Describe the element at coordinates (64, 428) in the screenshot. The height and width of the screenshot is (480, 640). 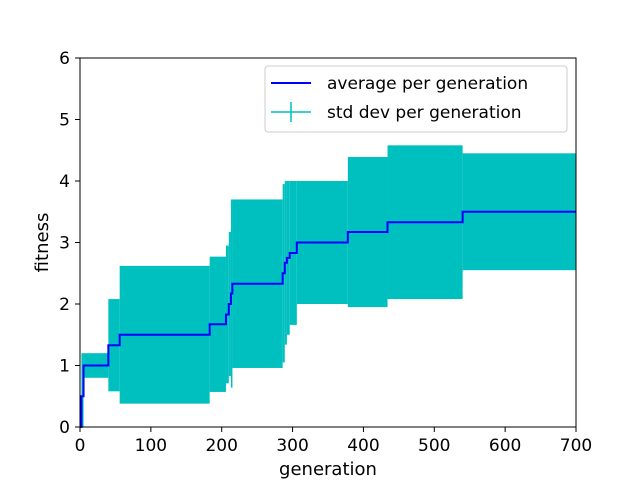
I see `y-tick-label: 0` at that location.